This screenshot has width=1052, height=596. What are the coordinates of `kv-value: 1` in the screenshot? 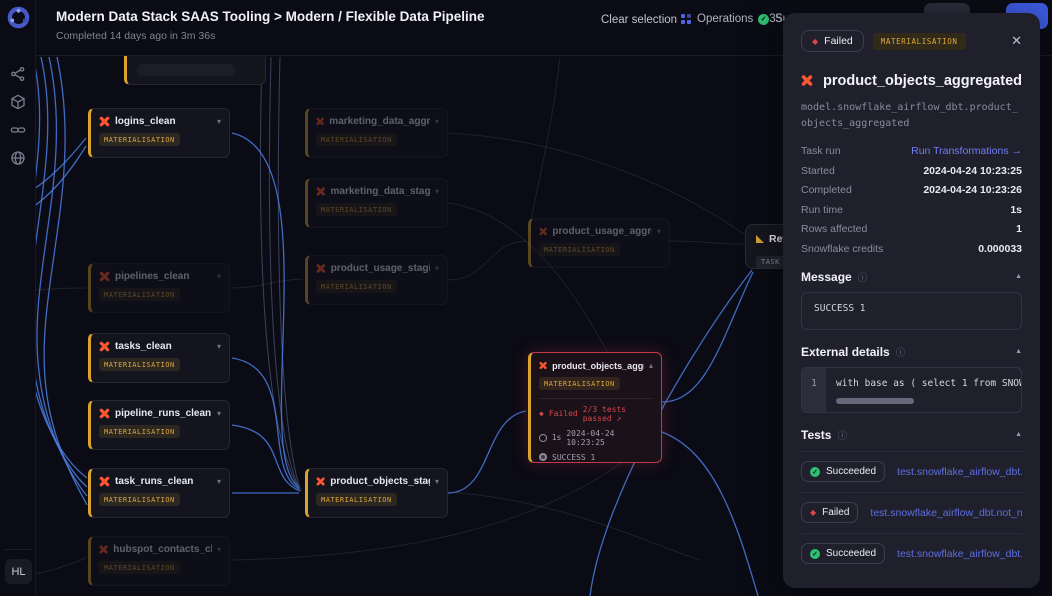 It's located at (1019, 229).